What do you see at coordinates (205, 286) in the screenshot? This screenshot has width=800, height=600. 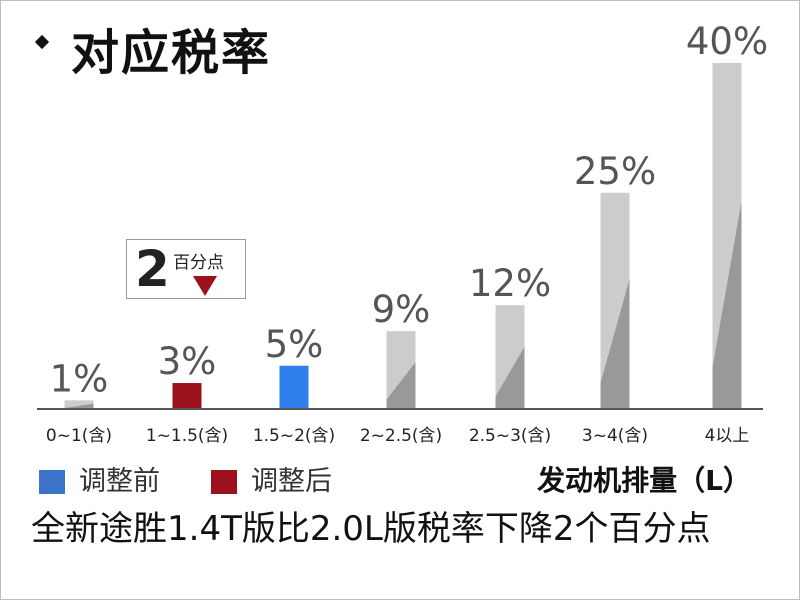 I see `down-arrow-icon` at bounding box center [205, 286].